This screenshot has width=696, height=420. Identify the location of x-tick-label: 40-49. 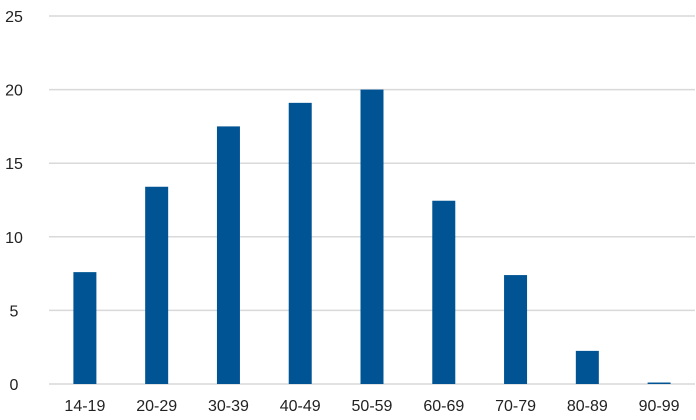
(300, 406).